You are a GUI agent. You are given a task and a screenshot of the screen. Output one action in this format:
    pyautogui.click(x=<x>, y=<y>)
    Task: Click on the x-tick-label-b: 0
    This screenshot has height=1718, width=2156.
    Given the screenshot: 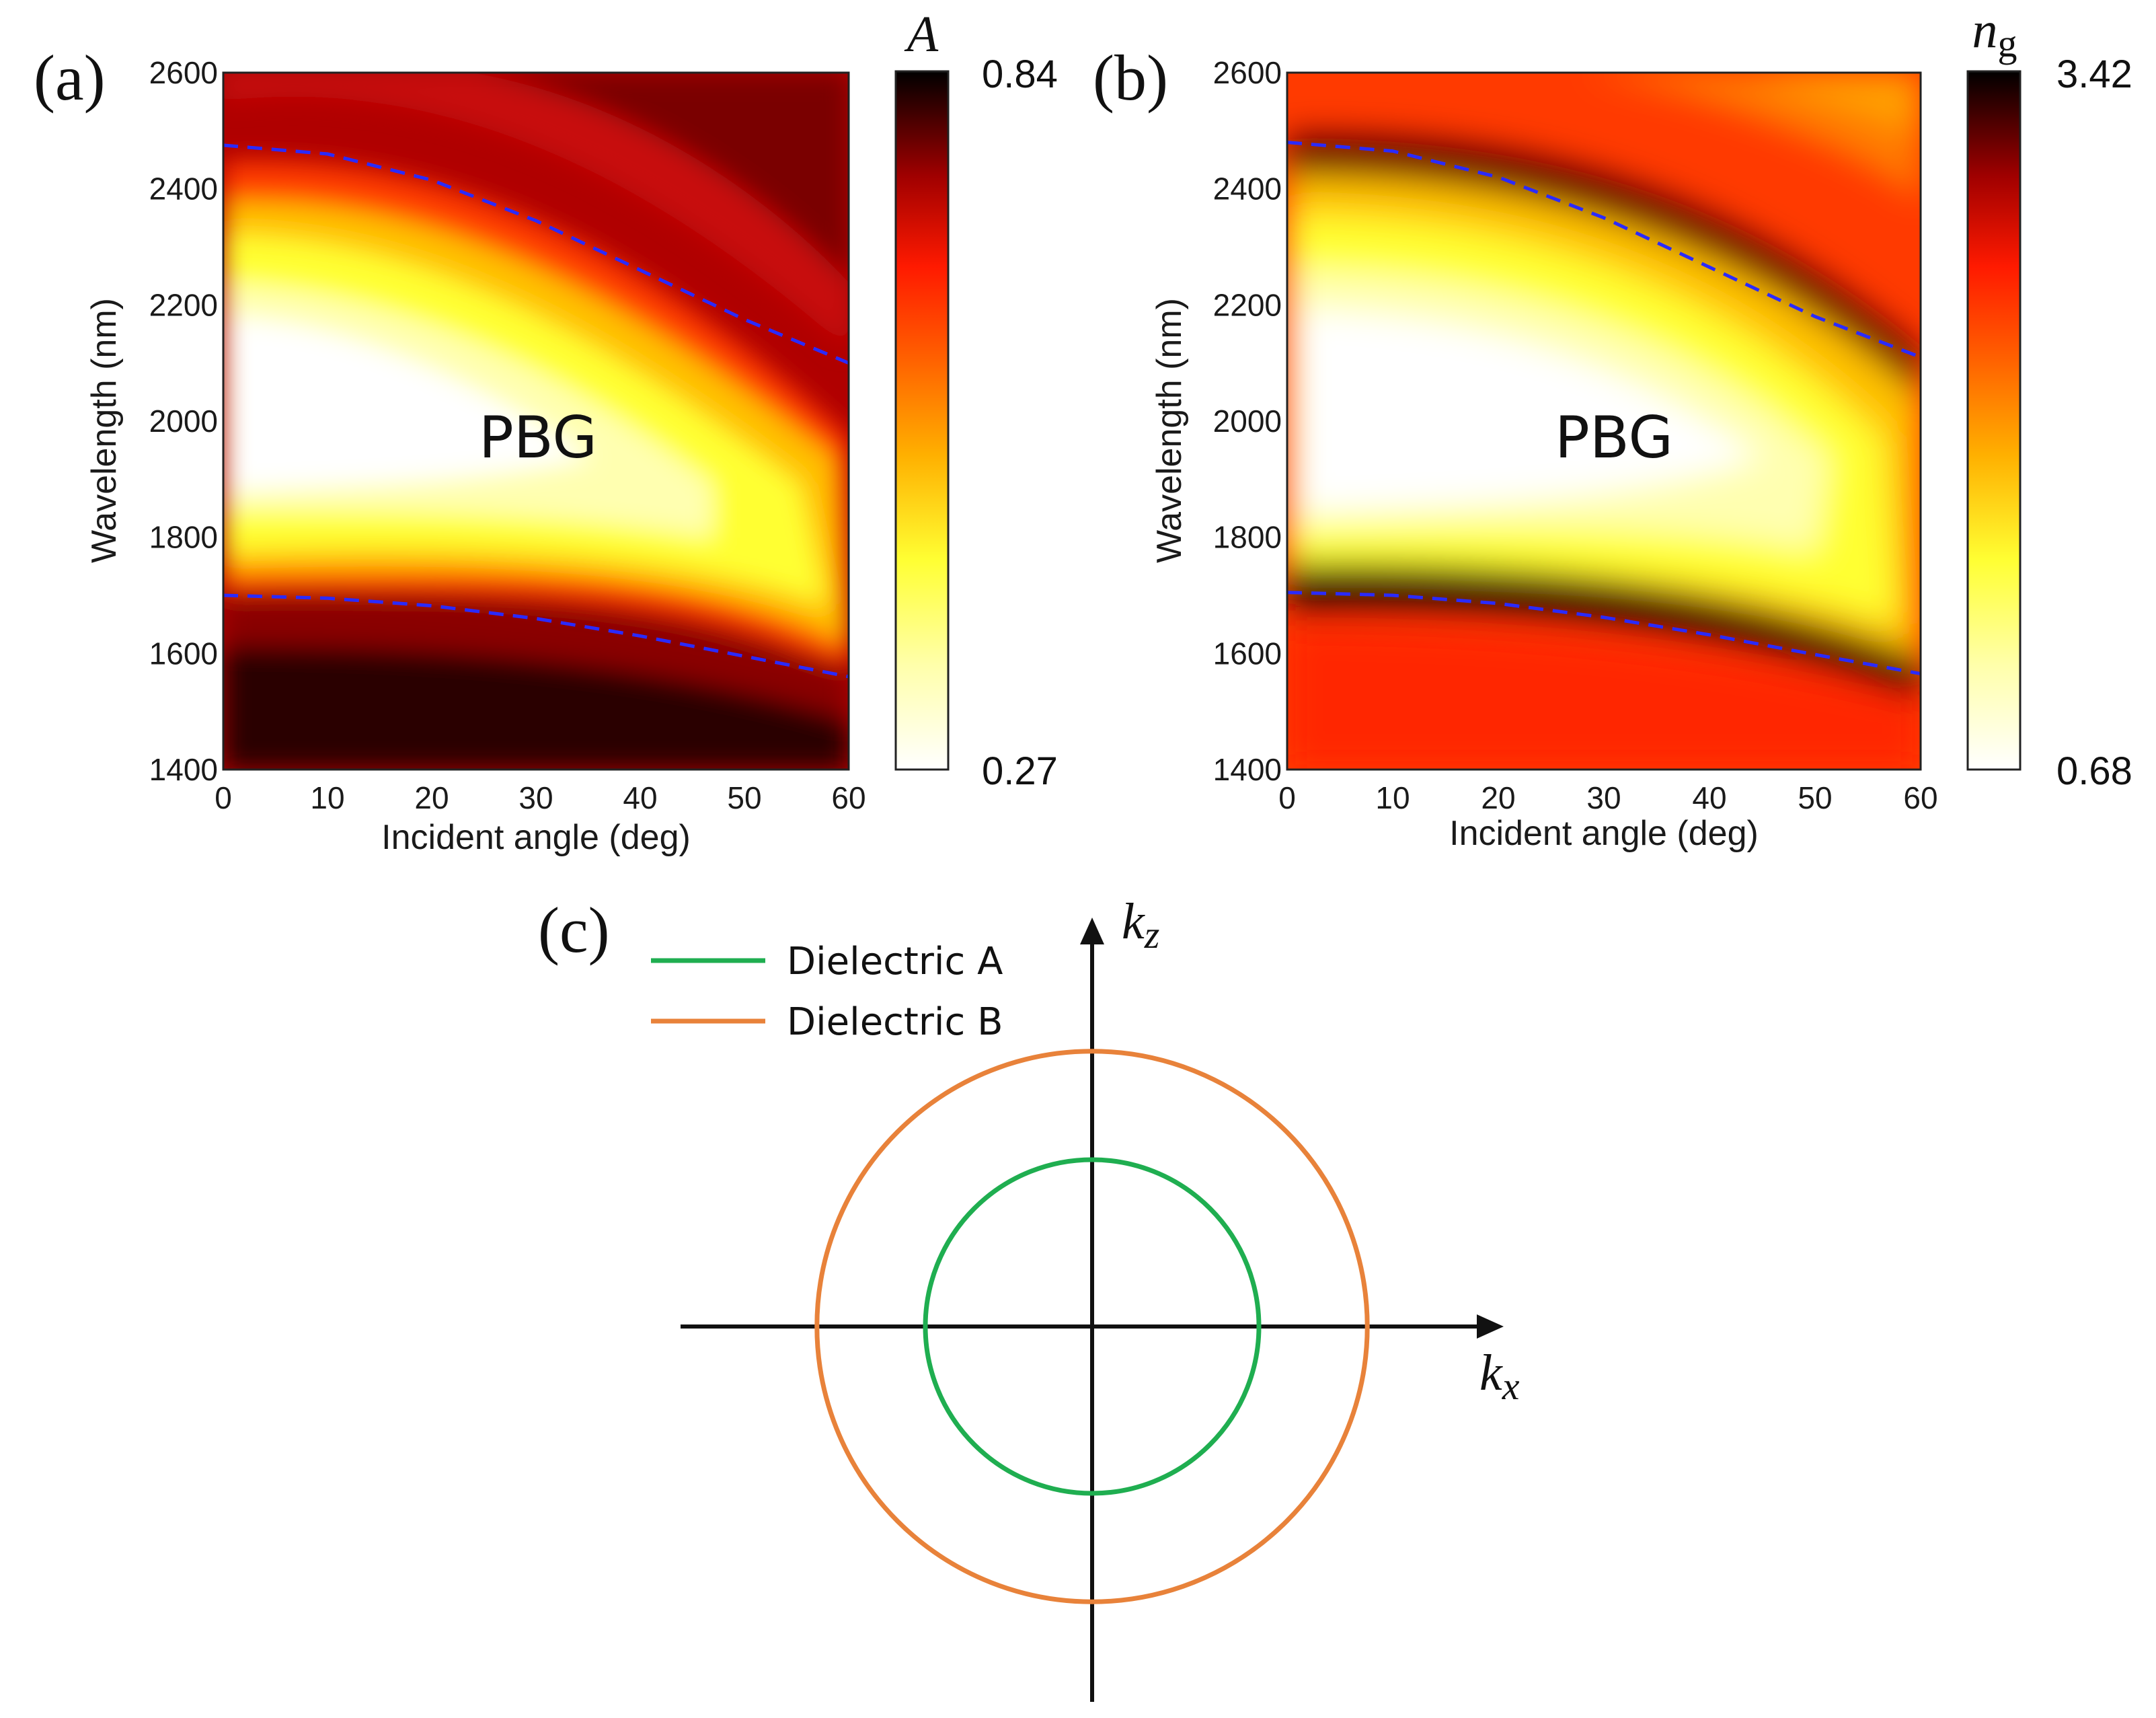 What is the action you would take?
    pyautogui.click(x=1287, y=798)
    